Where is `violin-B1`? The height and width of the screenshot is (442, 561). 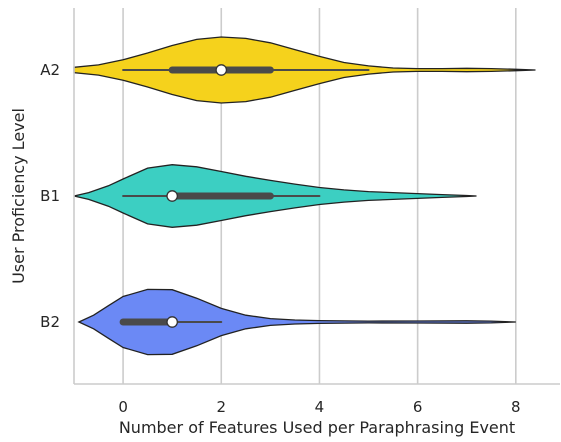
violin-B1 is located at coordinates (275, 196).